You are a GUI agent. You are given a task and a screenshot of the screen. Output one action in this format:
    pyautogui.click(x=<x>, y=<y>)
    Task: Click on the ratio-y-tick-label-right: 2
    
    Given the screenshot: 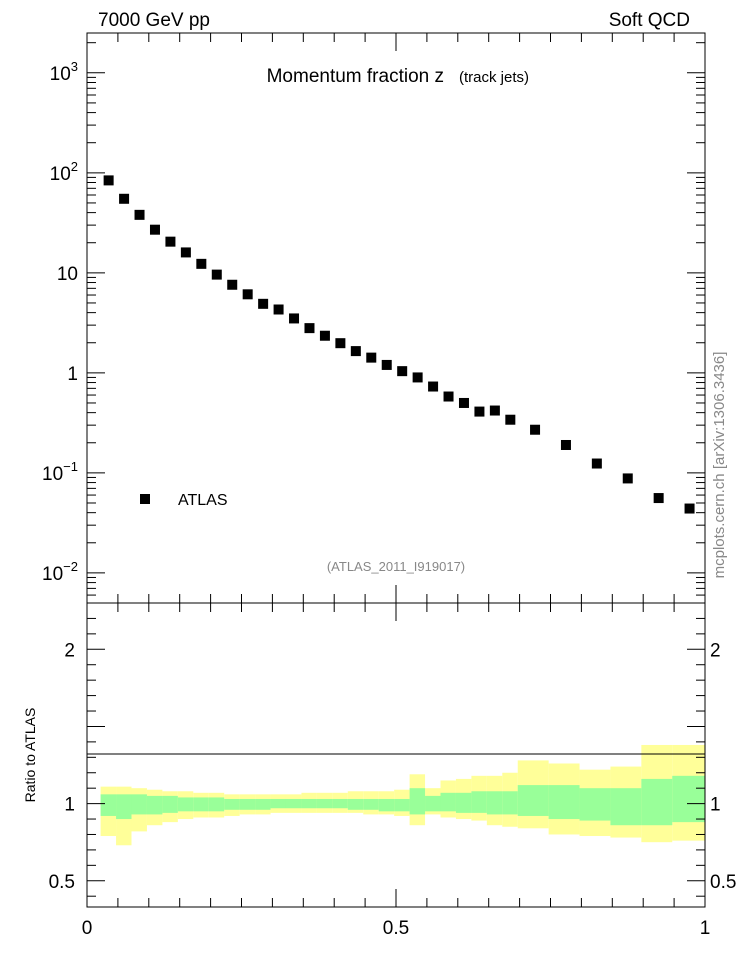 What is the action you would take?
    pyautogui.click(x=715, y=650)
    